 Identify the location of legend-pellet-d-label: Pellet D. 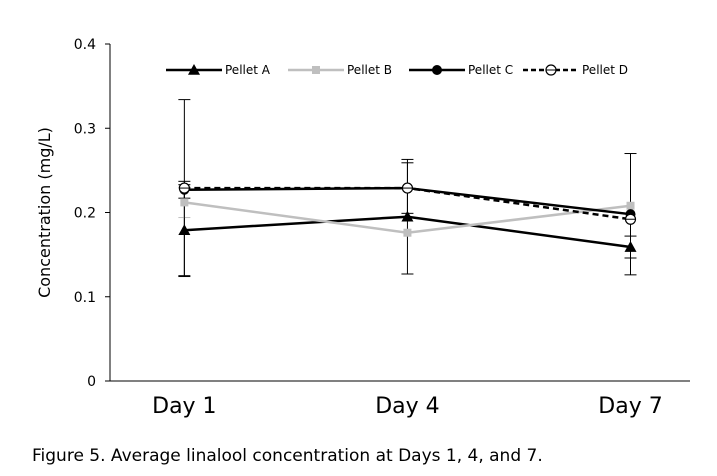
(605, 70).